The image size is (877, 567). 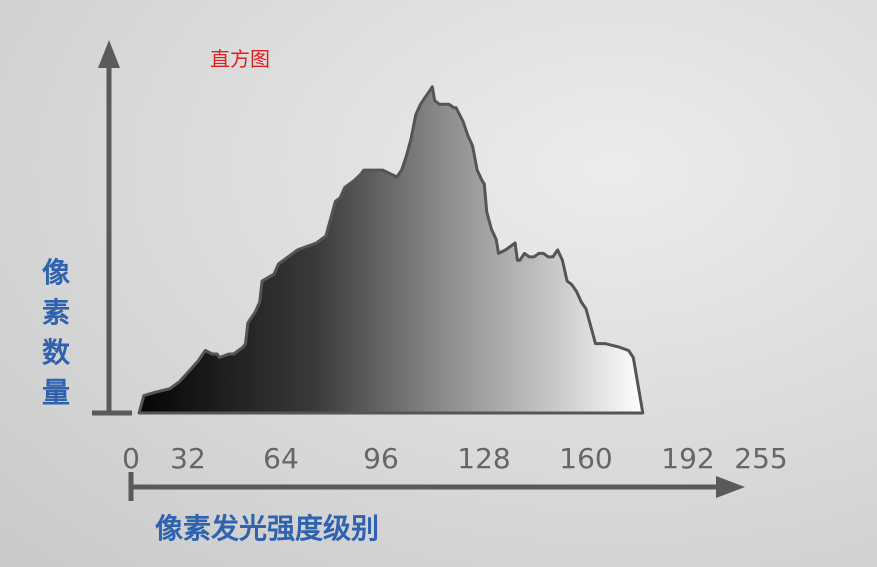 What do you see at coordinates (483, 458) in the screenshot?
I see `x-tick-label: 128` at bounding box center [483, 458].